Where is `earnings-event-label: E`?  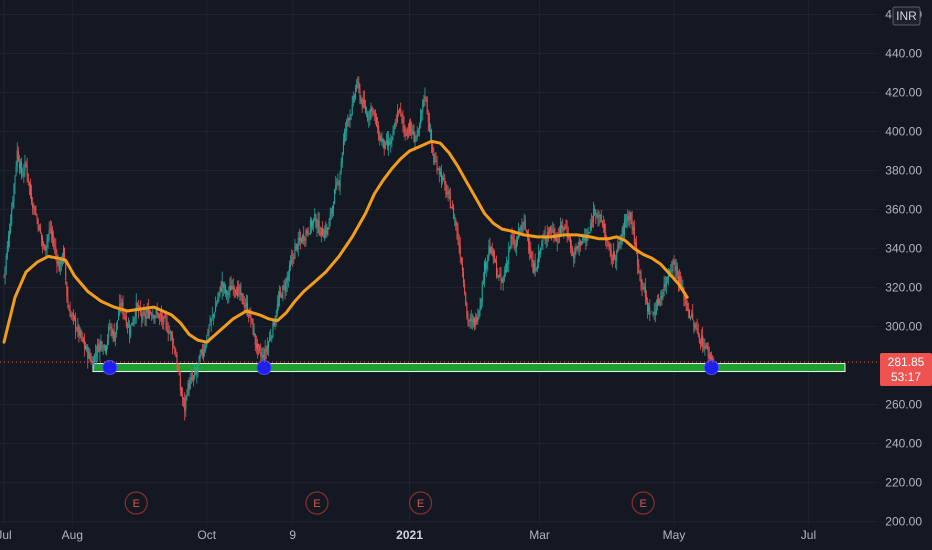 earnings-event-label: E is located at coordinates (136, 504).